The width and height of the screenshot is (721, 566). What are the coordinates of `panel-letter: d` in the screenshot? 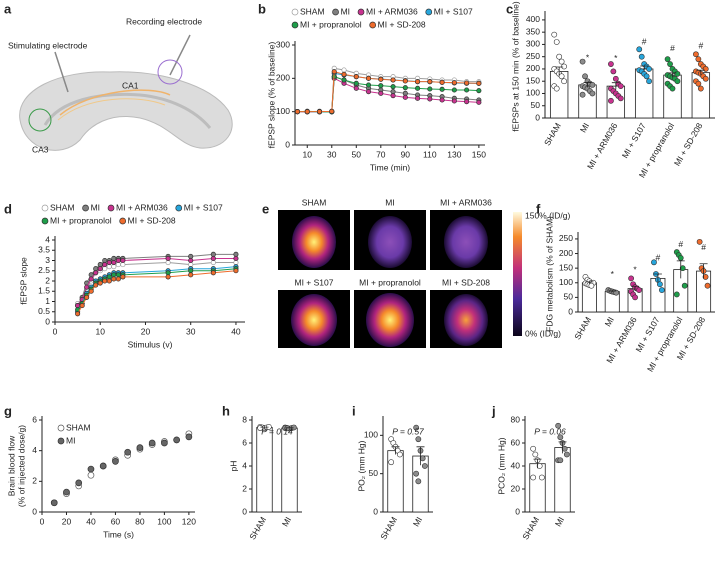 It's located at (8, 208).